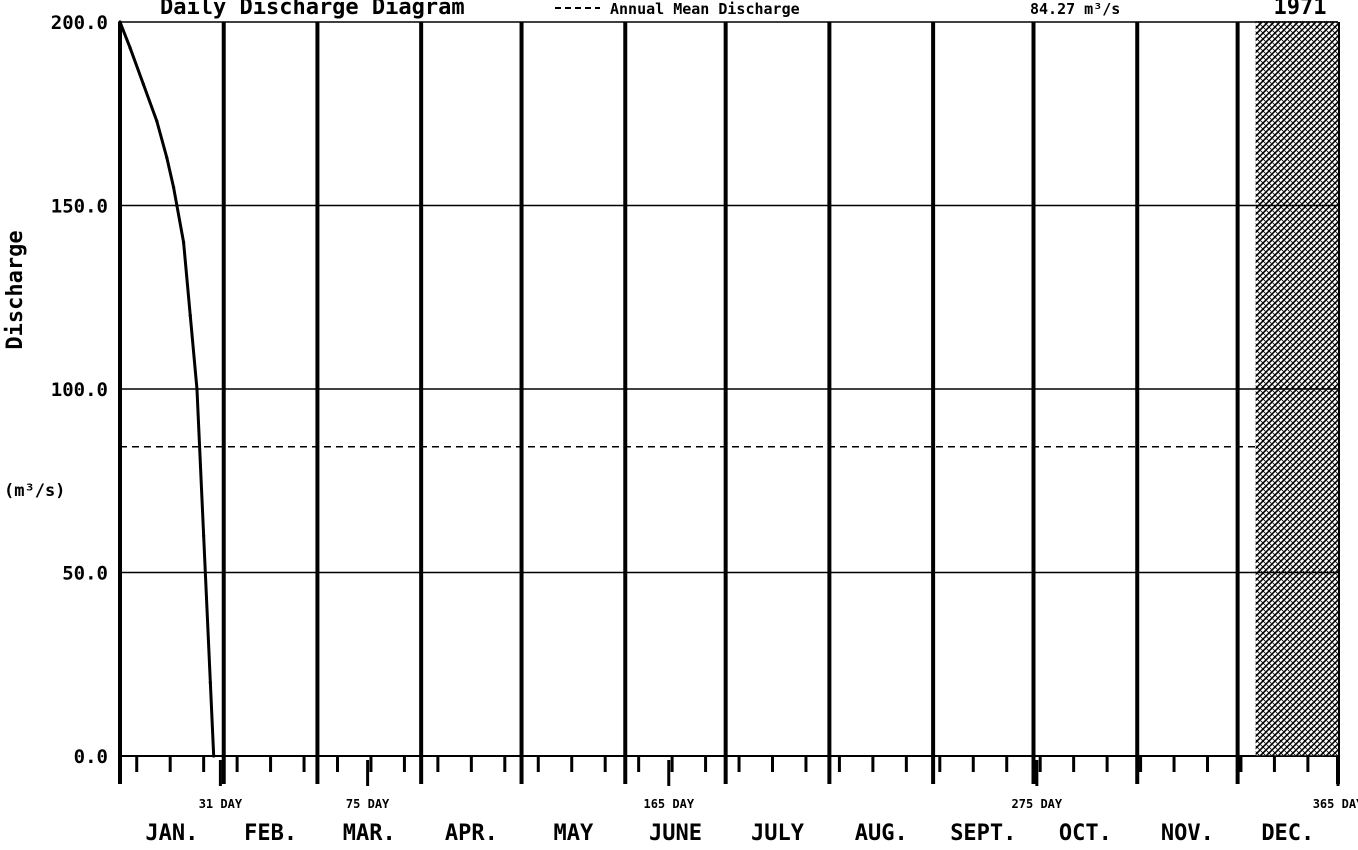 This screenshot has height=850, width=1358. What do you see at coordinates (1296, 389) in the screenshot?
I see `hatch-layer` at bounding box center [1296, 389].